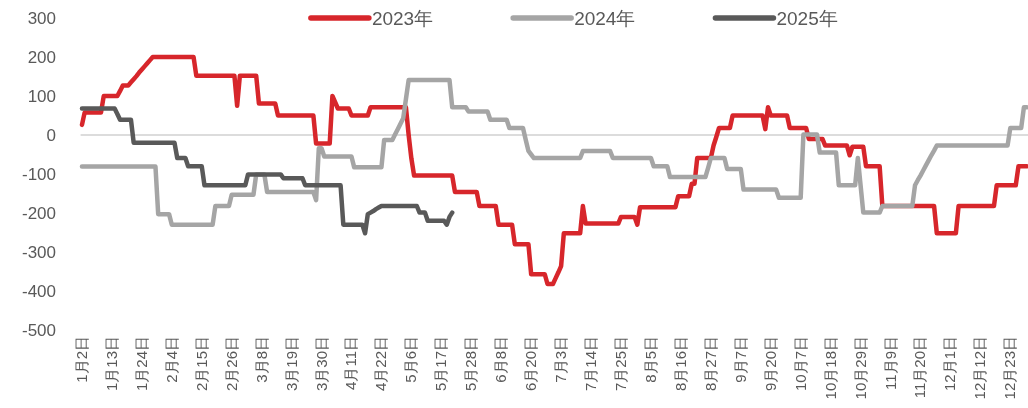 The height and width of the screenshot is (408, 1028). I want to click on x-tick-label: 6月8日, so click(501, 359).